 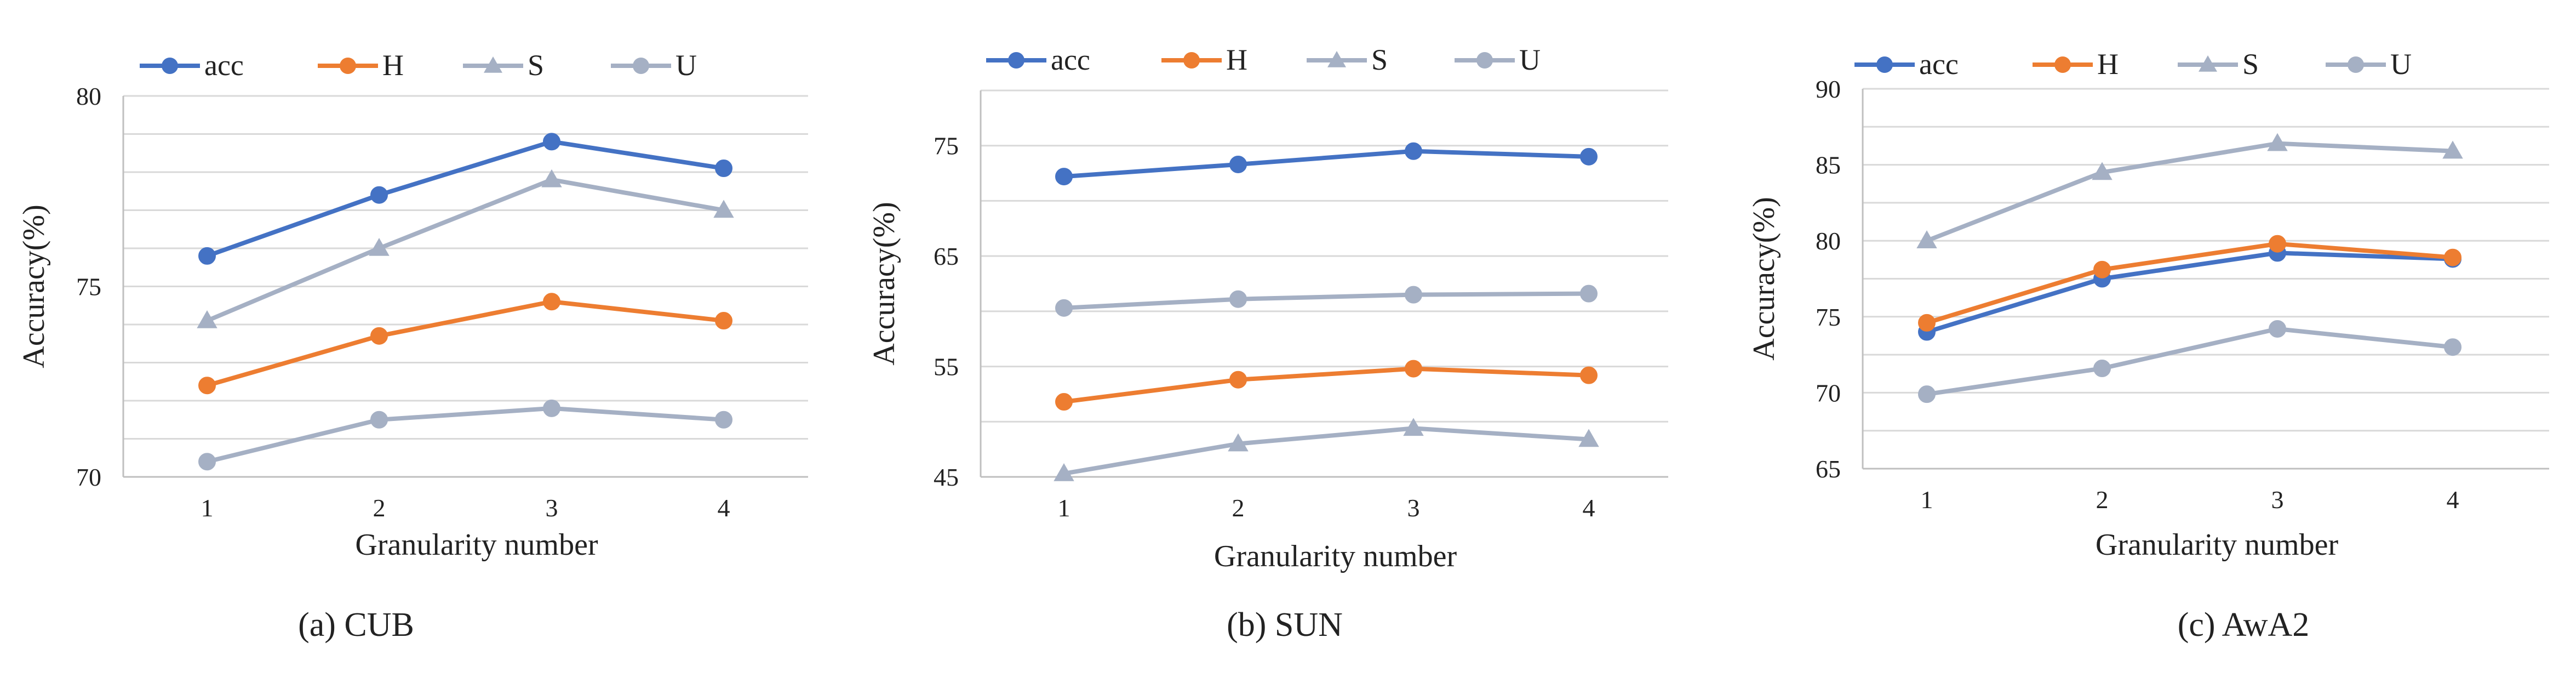 What do you see at coordinates (1828, 393) in the screenshot?
I see `y-tick-label: 70` at bounding box center [1828, 393].